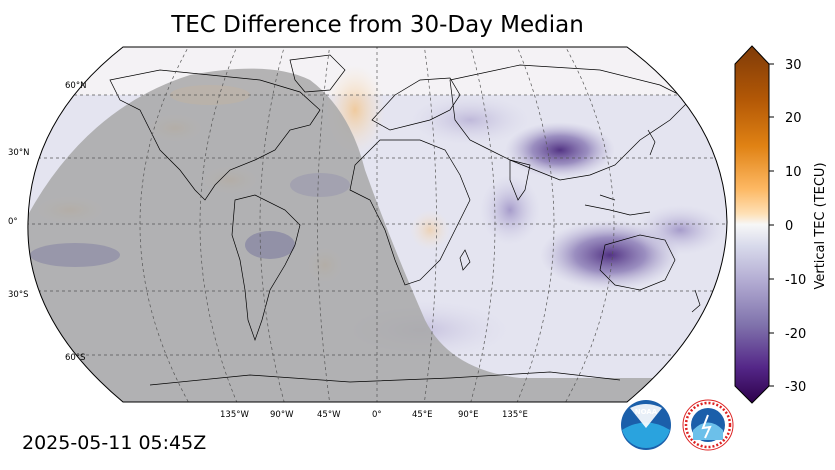 This screenshot has width=835, height=470. What do you see at coordinates (793, 172) in the screenshot?
I see `colorbar-tick-10: 10` at bounding box center [793, 172].